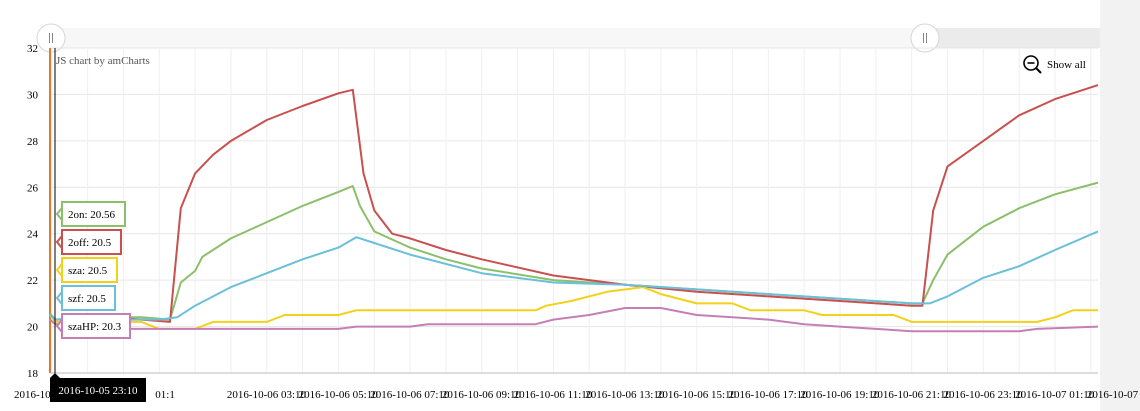 This screenshot has width=1140, height=411. What do you see at coordinates (482, 395) in the screenshot?
I see `x-tick-label: 2016-10-06 09:10` at bounding box center [482, 395].